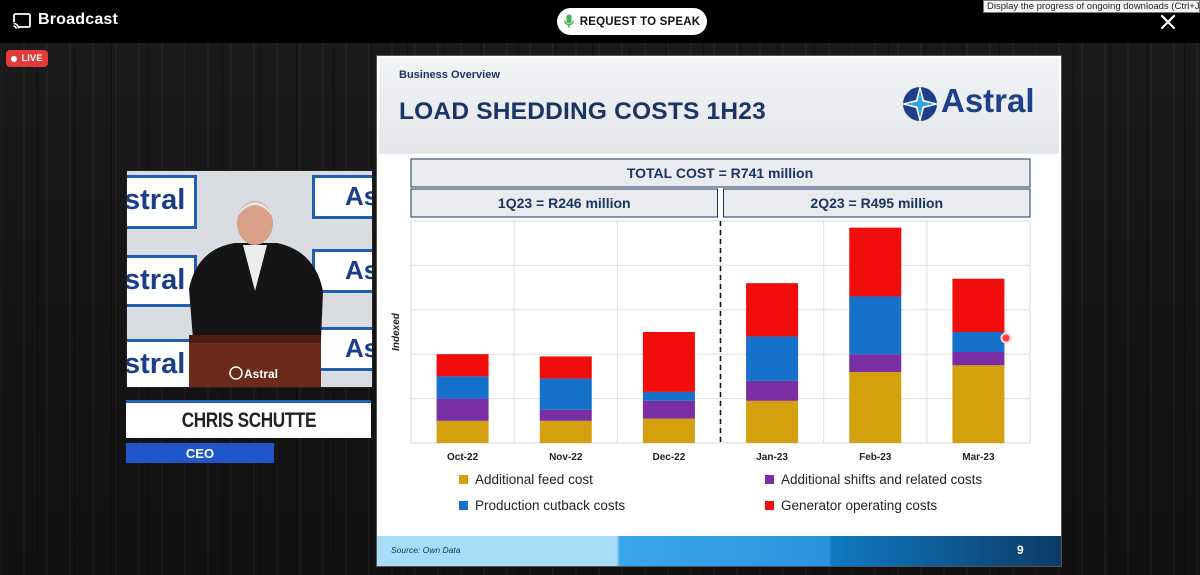 The image size is (1200, 575). Describe the element at coordinates (859, 505) in the screenshot. I see `legend-label: Generator operating costs` at that location.